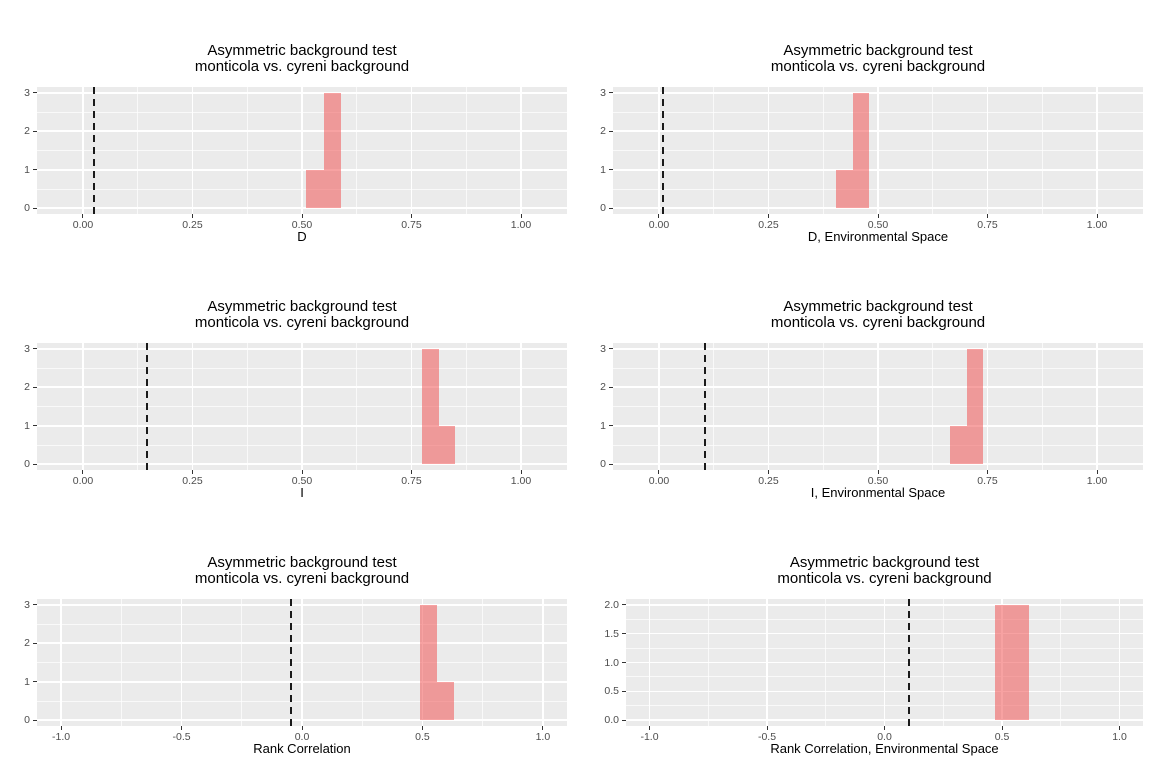  I want to click on x-tick-label: 1.00, so click(521, 225).